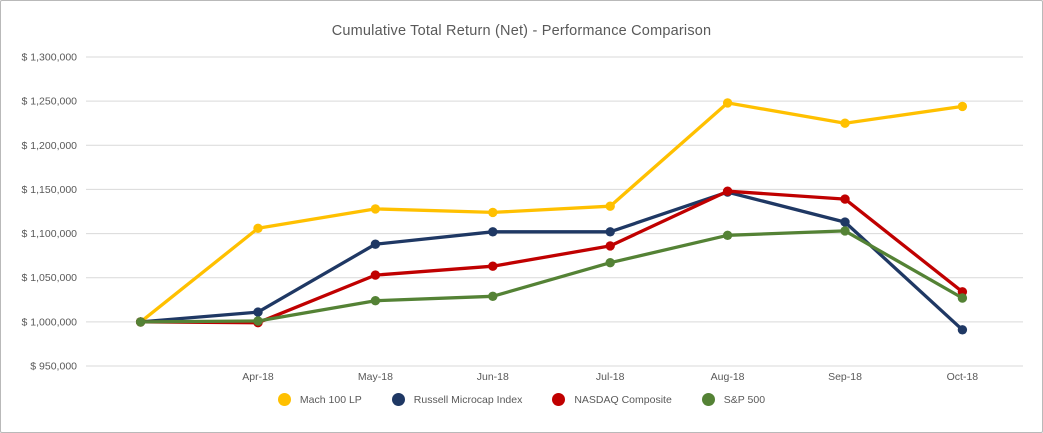  Describe the element at coordinates (53, 367) in the screenshot. I see `y-axis-tick-label: $ 950,000` at that location.